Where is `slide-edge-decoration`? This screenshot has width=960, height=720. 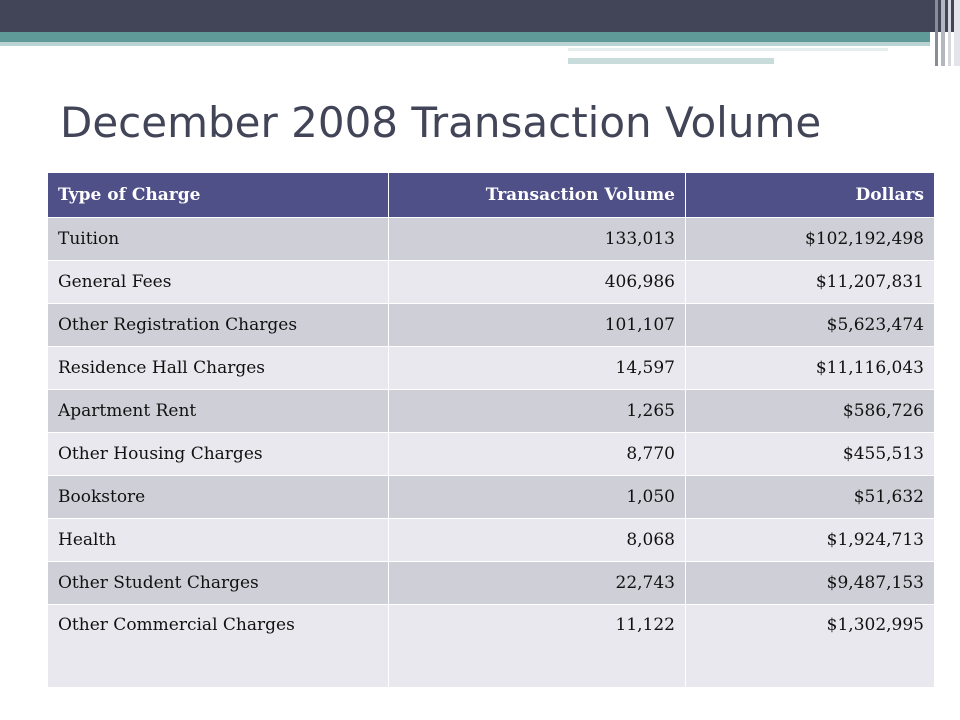 slide-edge-decoration is located at coordinates (945, 33).